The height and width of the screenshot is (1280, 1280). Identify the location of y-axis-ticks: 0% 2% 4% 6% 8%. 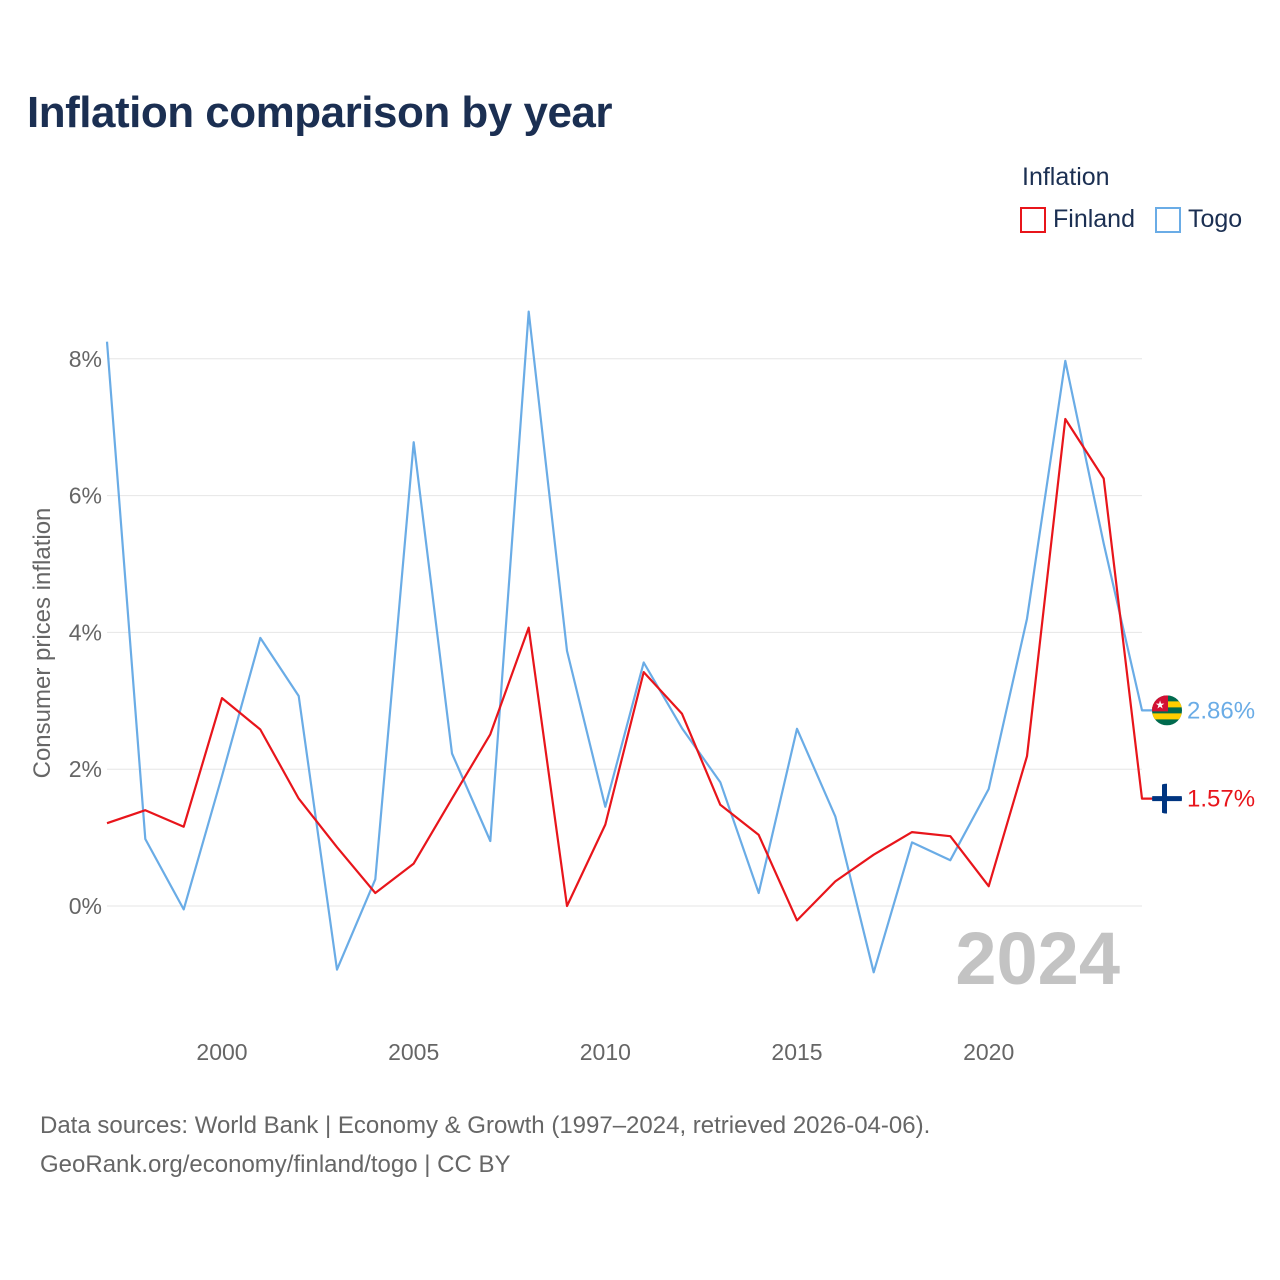
(85, 632).